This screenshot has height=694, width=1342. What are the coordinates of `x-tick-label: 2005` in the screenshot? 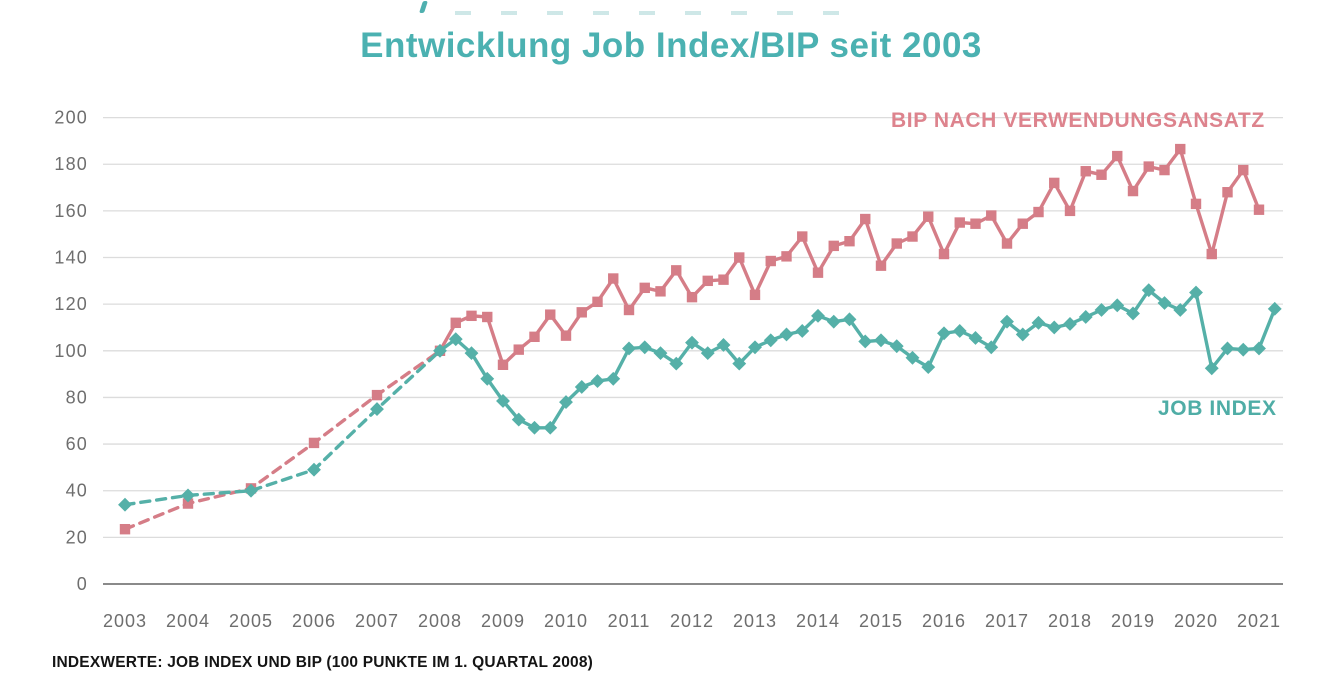 It's located at (251, 621).